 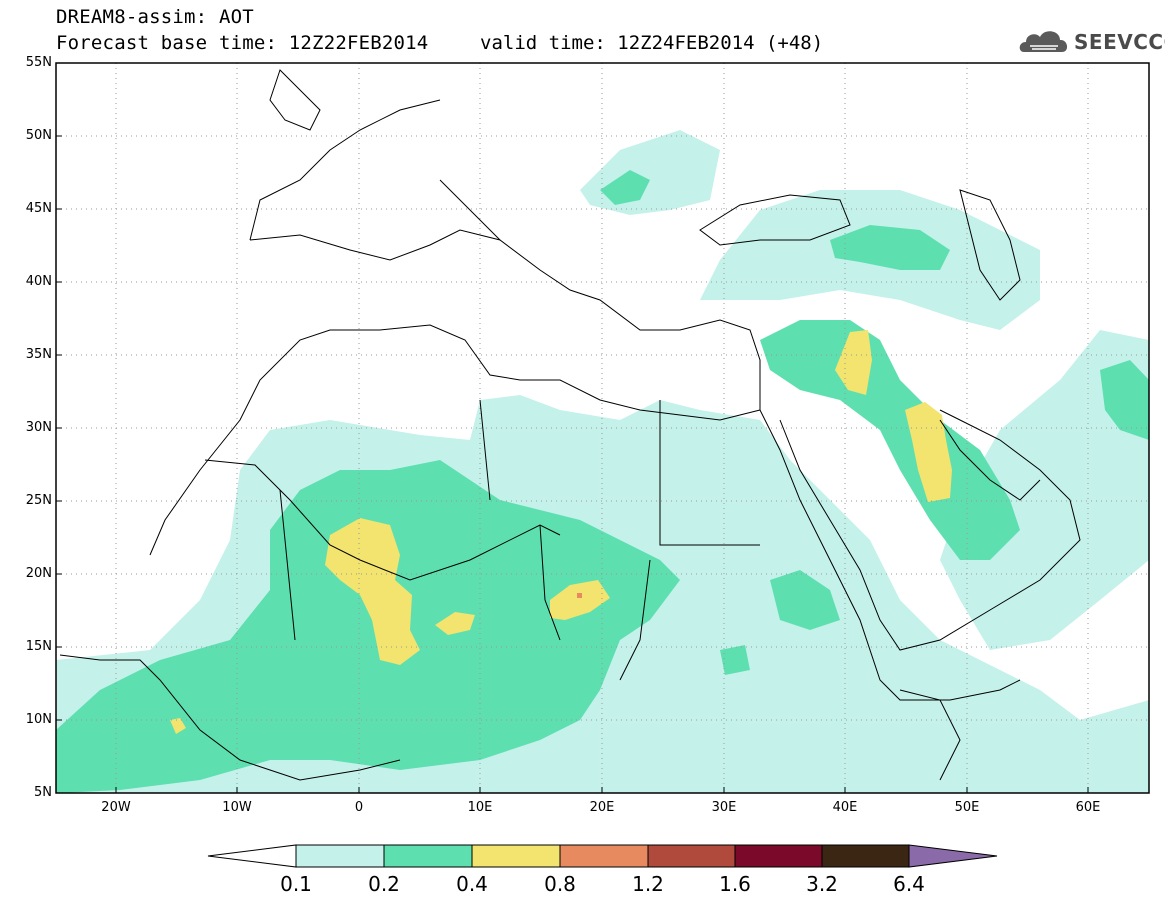 What do you see at coordinates (38, 646) in the screenshot?
I see `lat-label-15n: 15N` at bounding box center [38, 646].